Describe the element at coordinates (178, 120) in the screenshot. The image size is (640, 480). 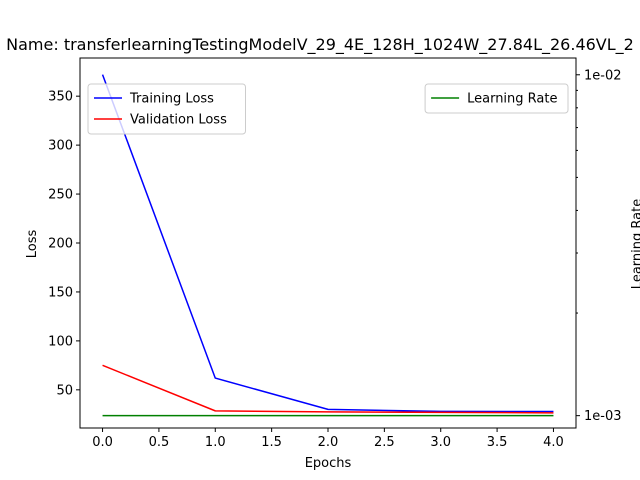
I see `legend-label: Validation Loss` at that location.